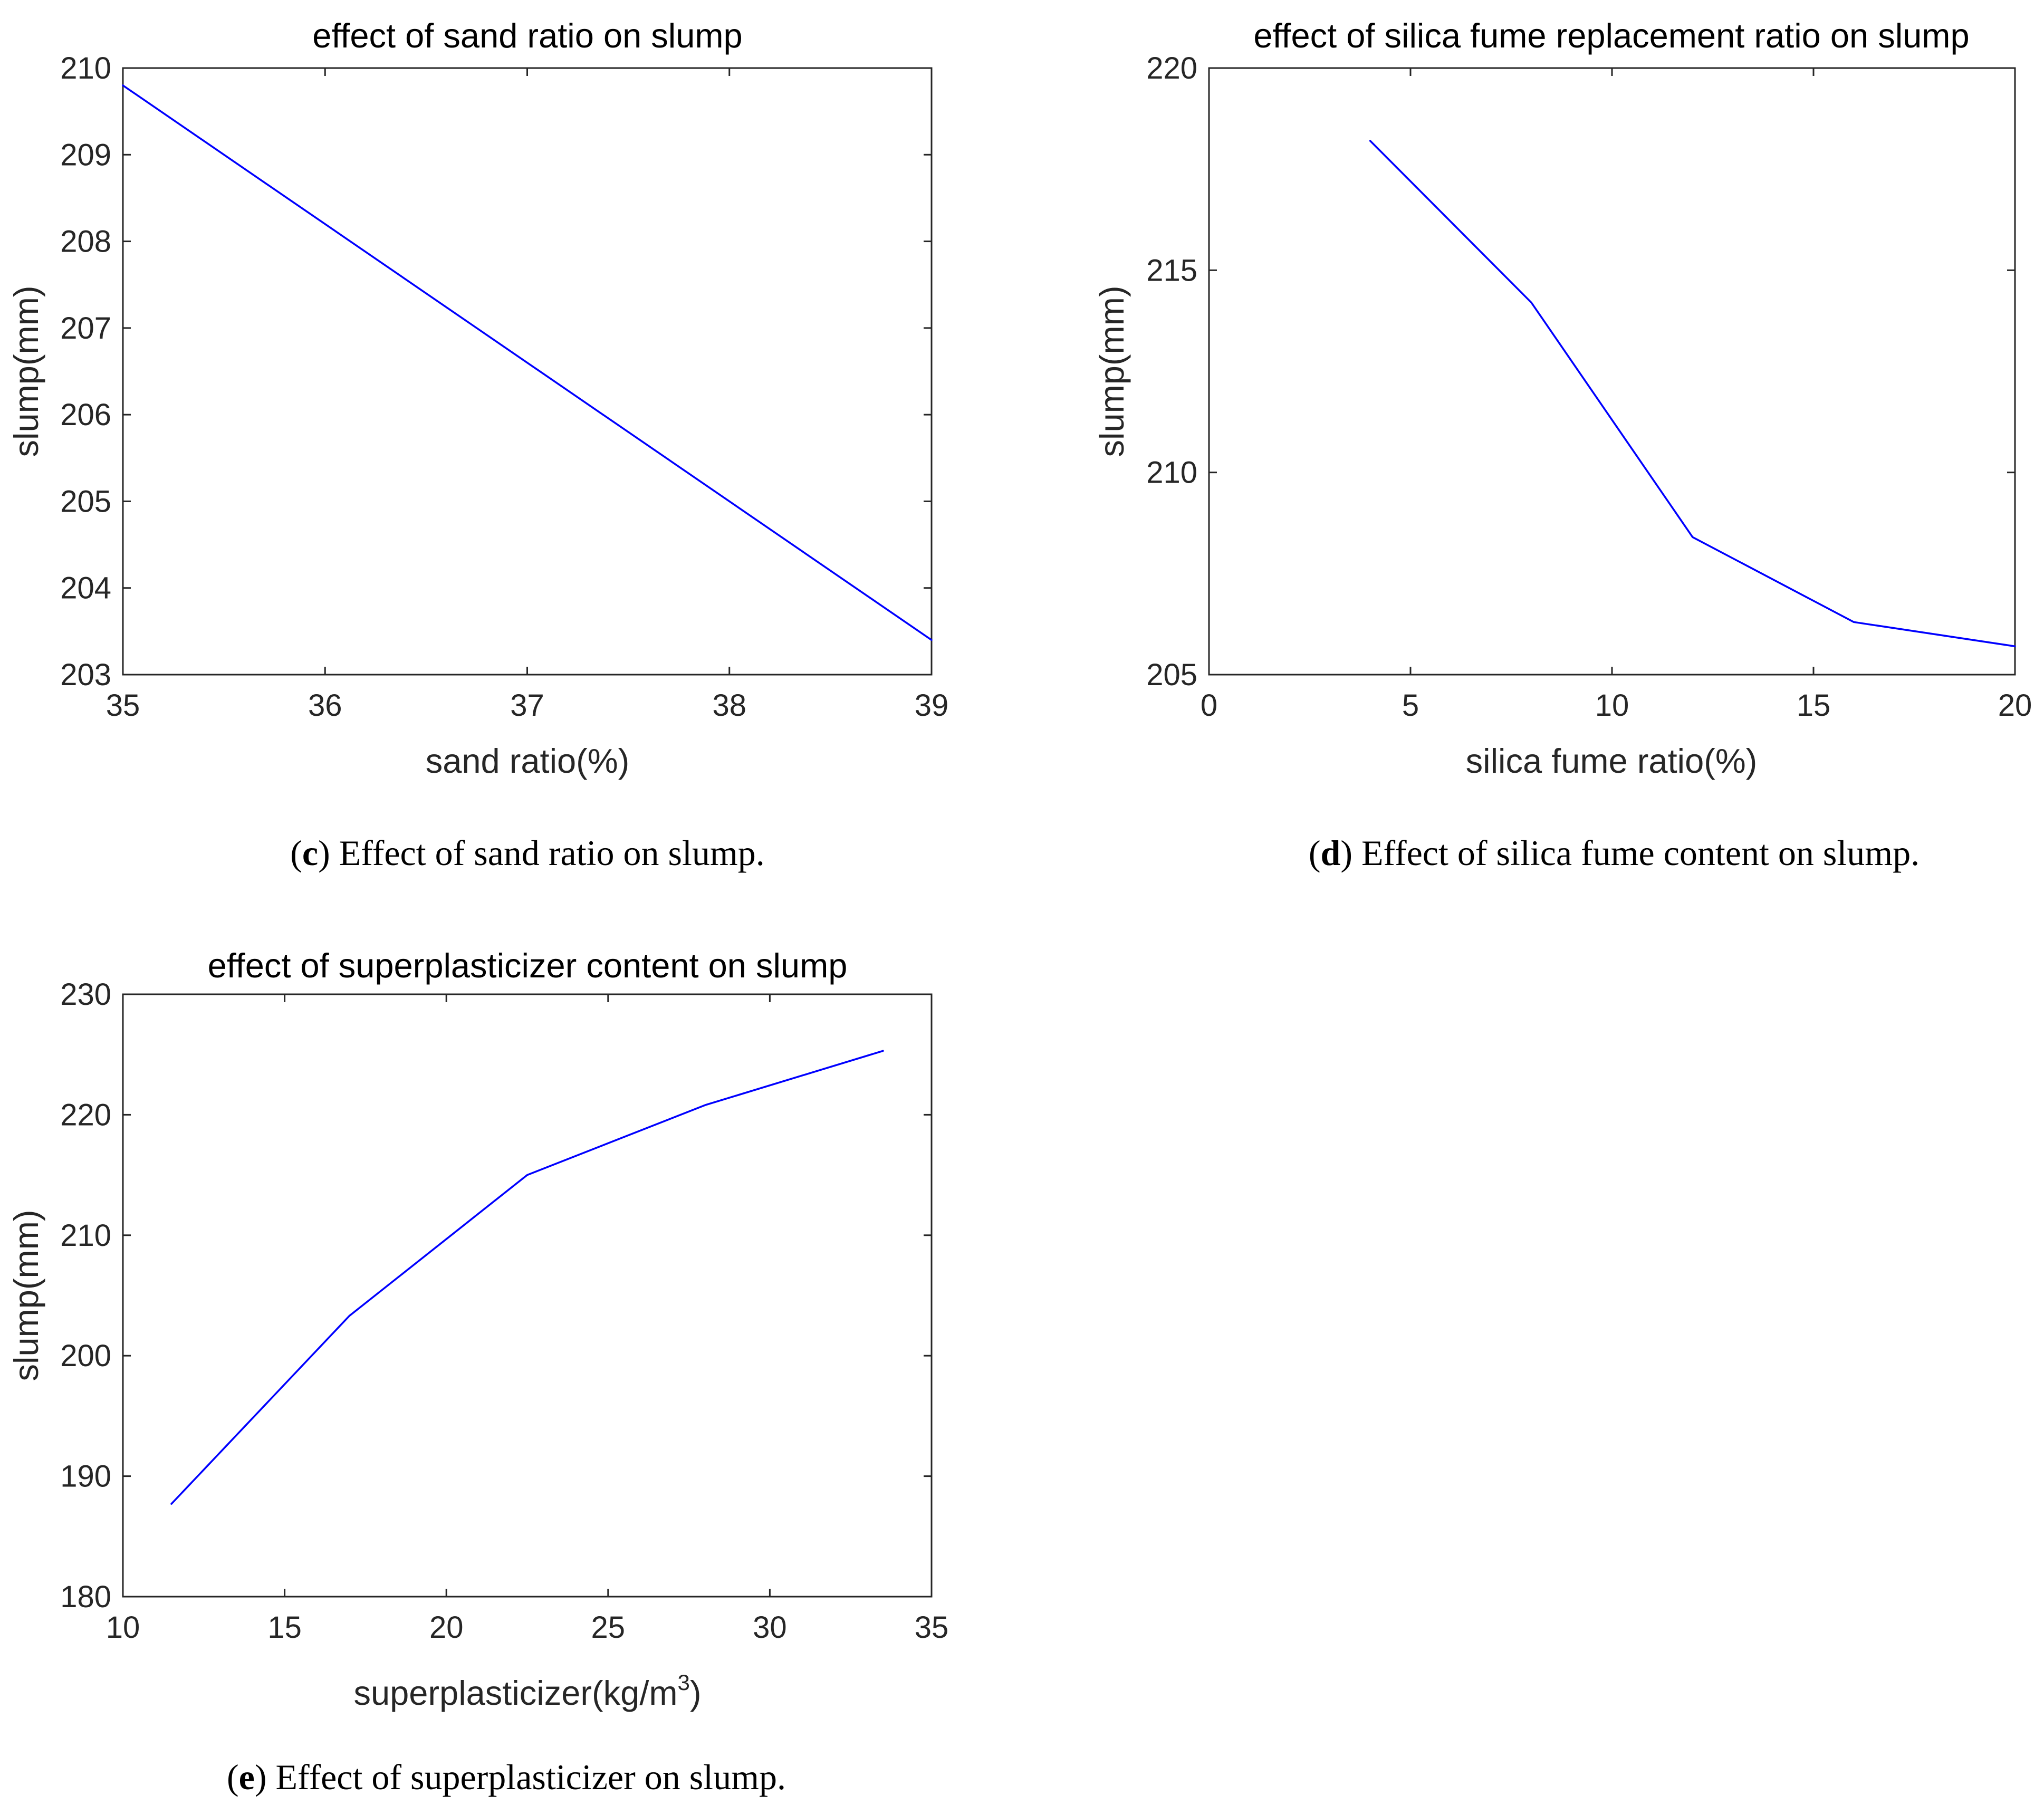  I want to click on chart-e-y-tick-label: 230, so click(85, 995).